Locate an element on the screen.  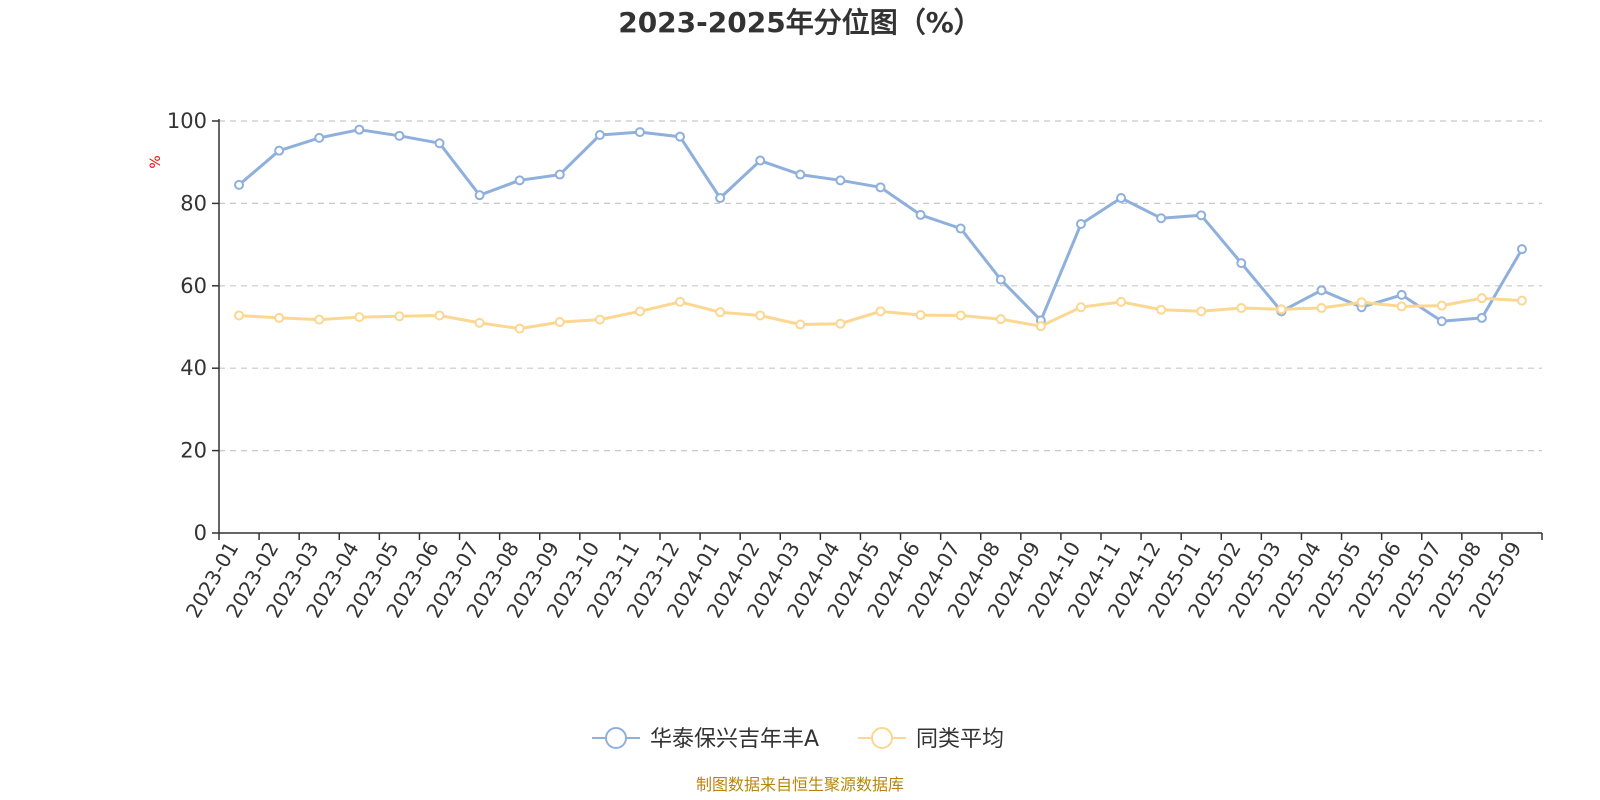
legend-label: 华泰保兴吉年丰A is located at coordinates (734, 739).